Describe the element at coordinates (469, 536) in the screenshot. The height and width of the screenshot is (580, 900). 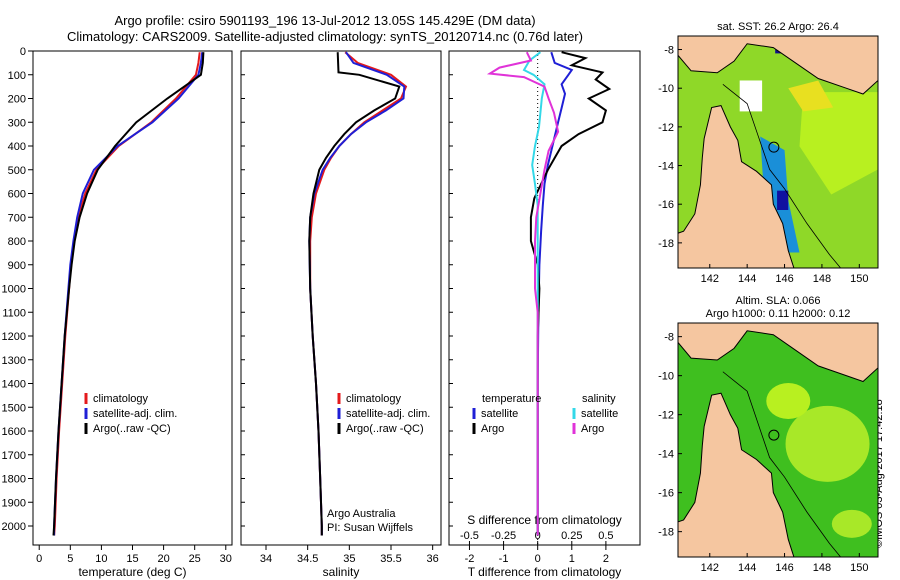
I see `sdiff-tick-label: -0.5` at that location.